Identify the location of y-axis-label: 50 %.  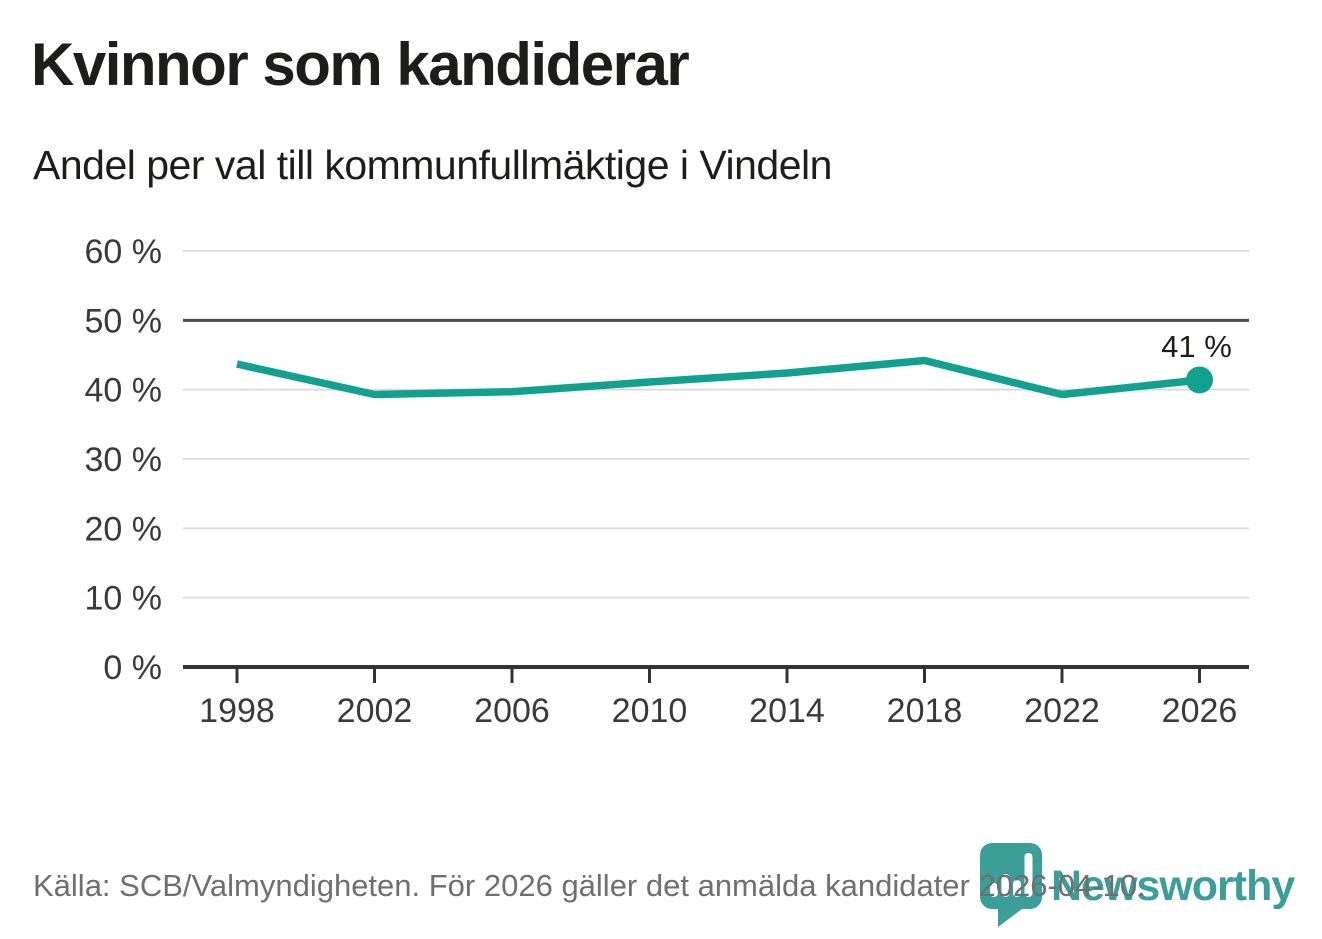
(124, 321).